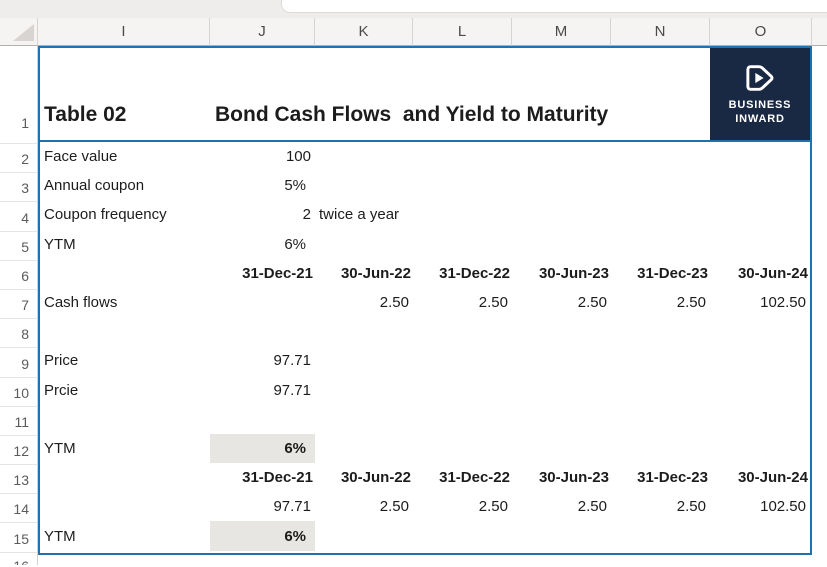  I want to click on row-header-4: 4, so click(19, 217).